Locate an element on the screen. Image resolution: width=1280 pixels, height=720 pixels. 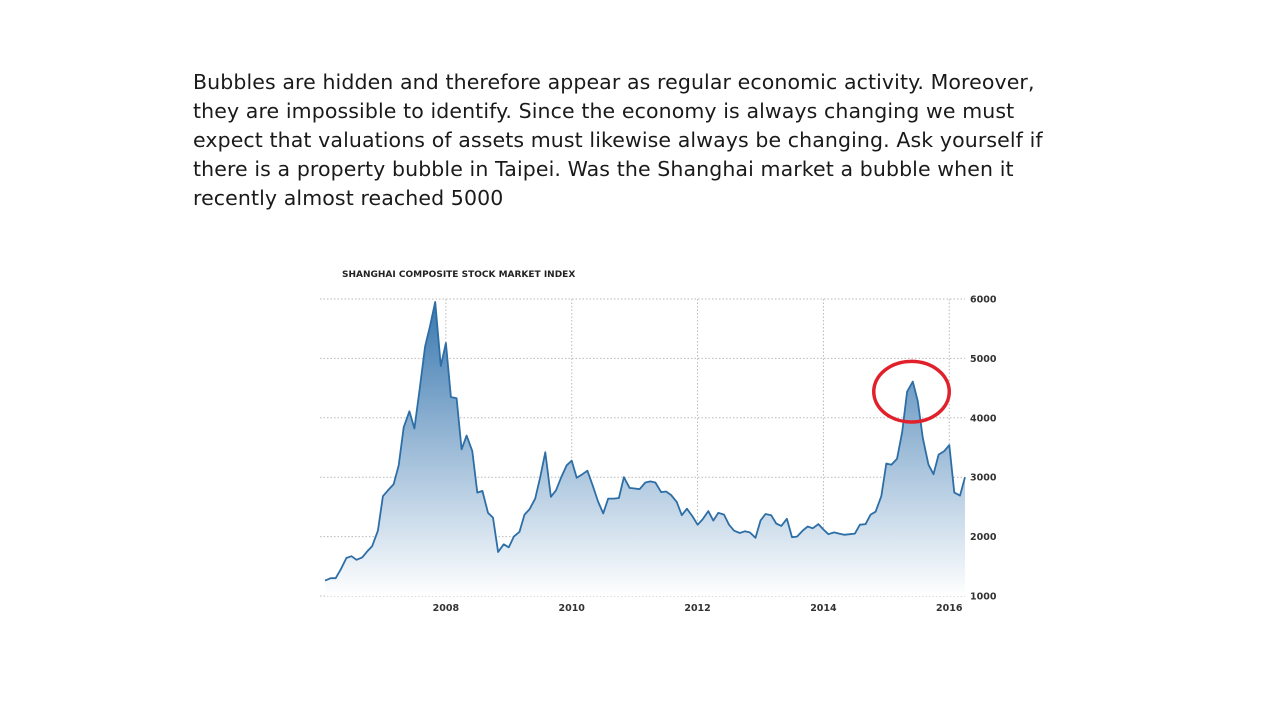
y-tick-label: 5000 is located at coordinates (983, 359).